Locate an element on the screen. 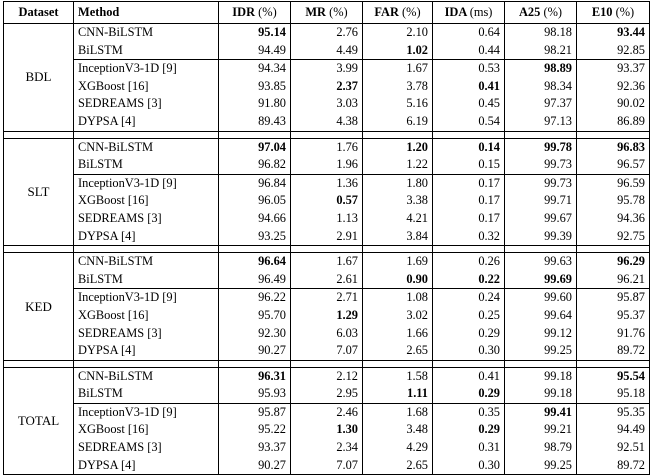 The width and height of the screenshot is (652, 475). mr-cell: 1.30 is located at coordinates (326, 430).